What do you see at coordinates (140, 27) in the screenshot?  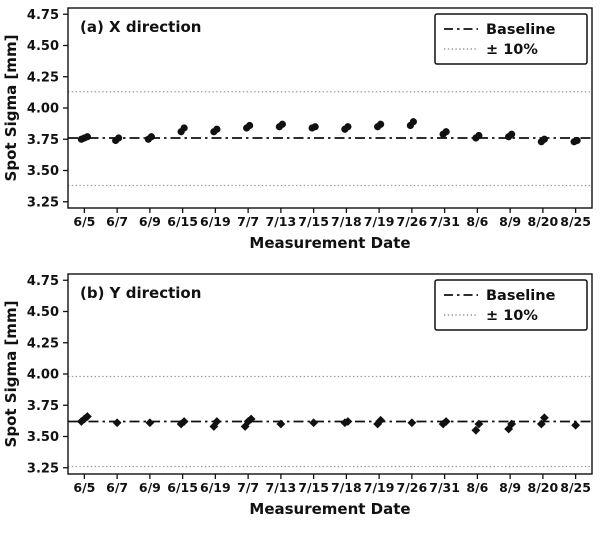 I see `panel-label: (a) X direction` at bounding box center [140, 27].